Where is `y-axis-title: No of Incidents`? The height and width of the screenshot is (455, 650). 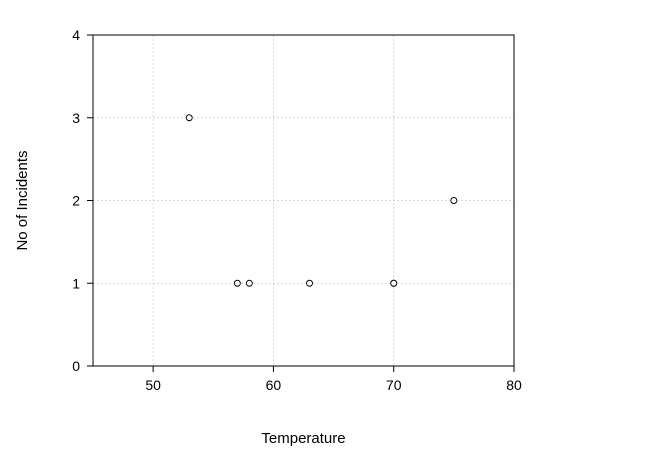 y-axis-title: No of Incidents is located at coordinates (22, 200).